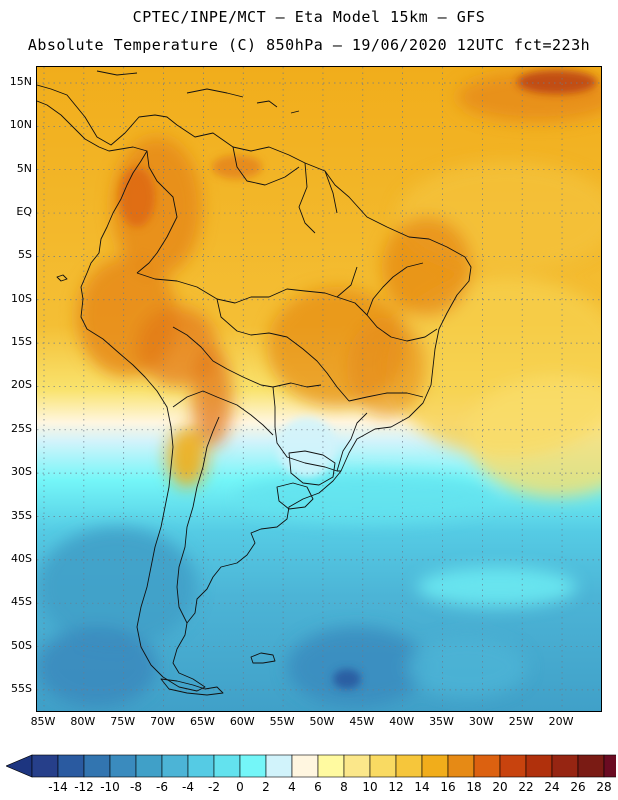 This screenshot has height=800, width=618. Describe the element at coordinates (20, 125) in the screenshot. I see `lat-label: 10N` at that location.